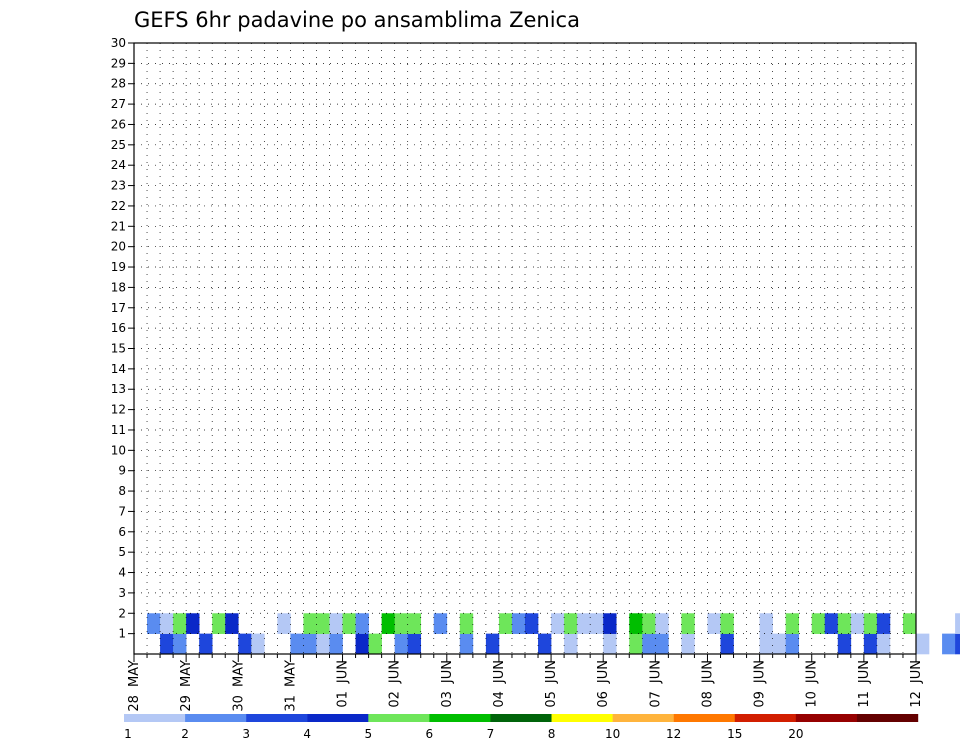  What do you see at coordinates (118, 430) in the screenshot?
I see `y-tick-label: 11` at bounding box center [118, 430].